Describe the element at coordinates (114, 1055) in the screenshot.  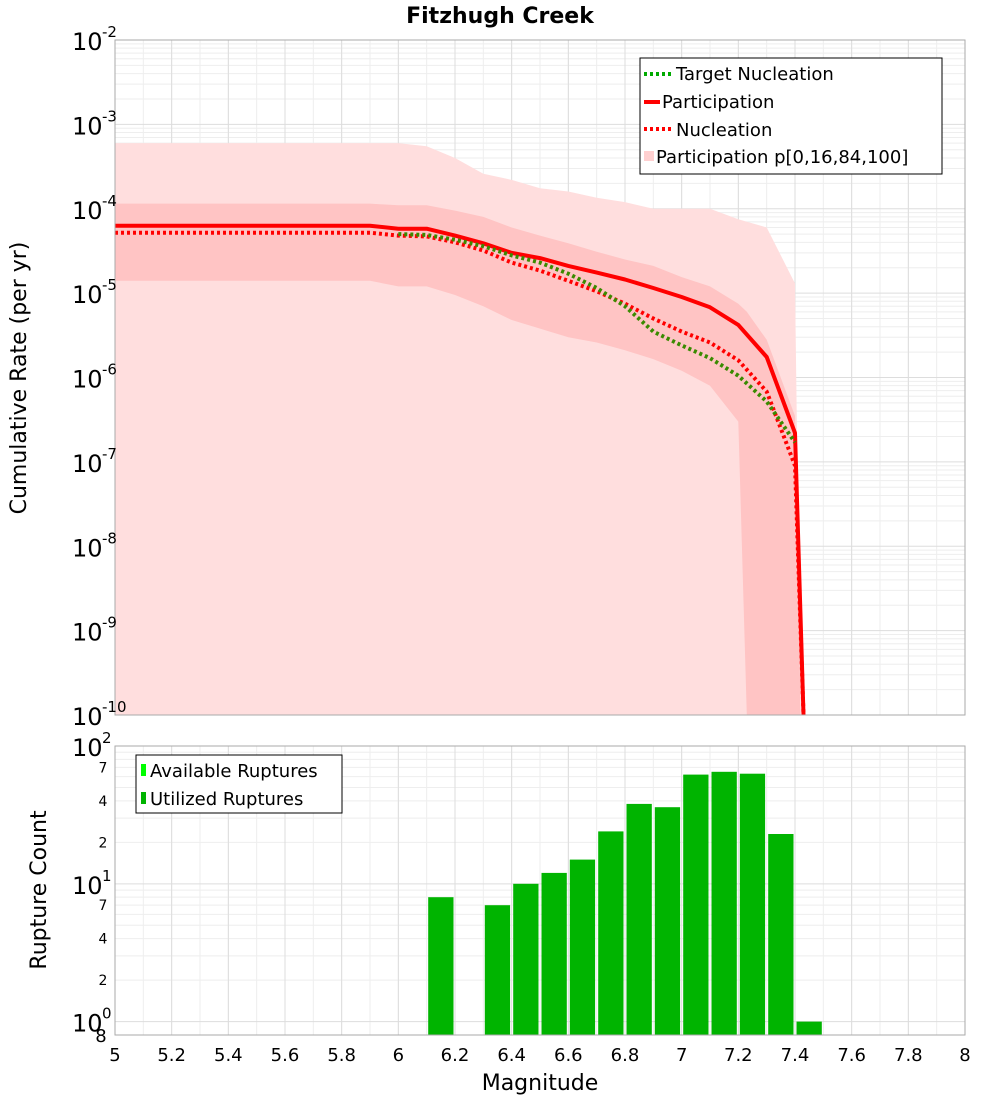
I see `magnitude-x-tick-label: 5` at that location.